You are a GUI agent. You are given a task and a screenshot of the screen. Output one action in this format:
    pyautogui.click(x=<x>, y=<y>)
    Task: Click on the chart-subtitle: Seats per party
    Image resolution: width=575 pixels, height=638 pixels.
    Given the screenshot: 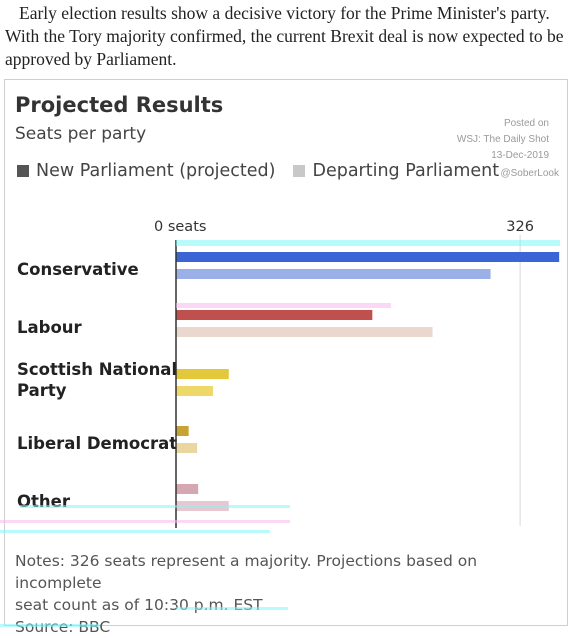 What is the action you would take?
    pyautogui.click(x=81, y=134)
    